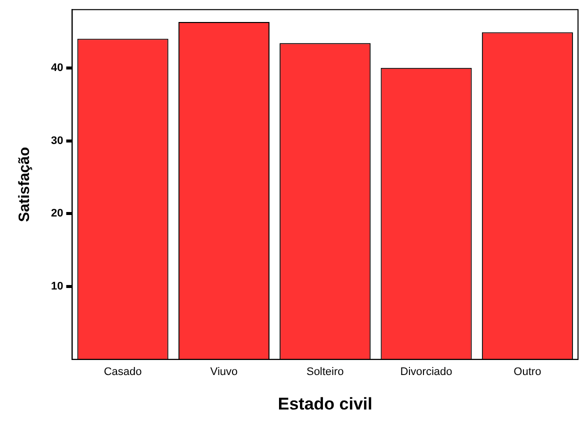 Image resolution: width=579 pixels, height=425 pixels. What do you see at coordinates (325, 404) in the screenshot?
I see `x-axis-title: Estado civil` at bounding box center [325, 404].